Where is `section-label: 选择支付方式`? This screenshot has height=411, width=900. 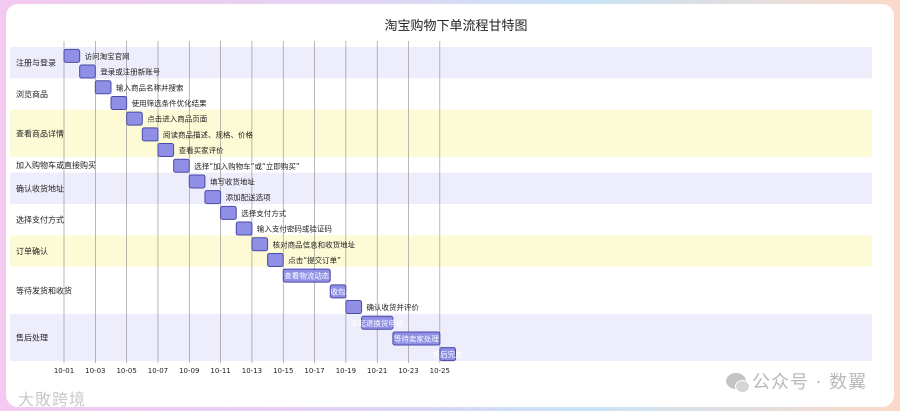 section-label: 选择支付方式 is located at coordinates (40, 220).